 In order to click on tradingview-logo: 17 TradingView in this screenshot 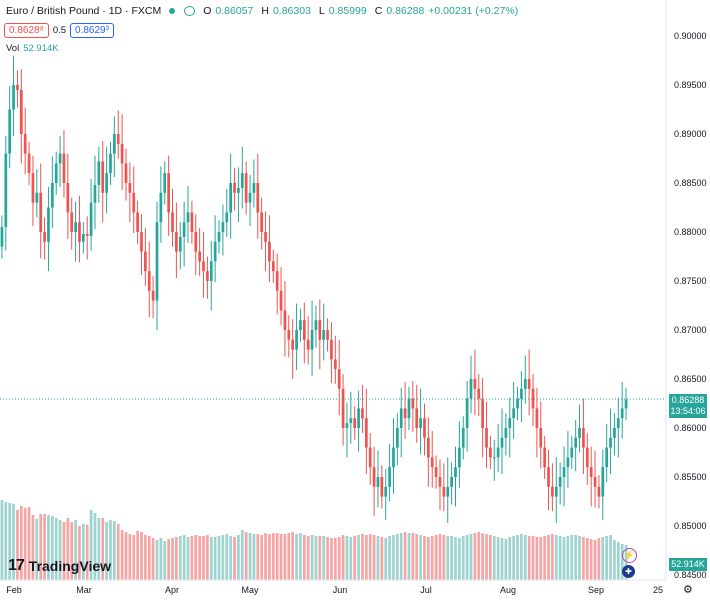, I will do `click(59, 566)`.